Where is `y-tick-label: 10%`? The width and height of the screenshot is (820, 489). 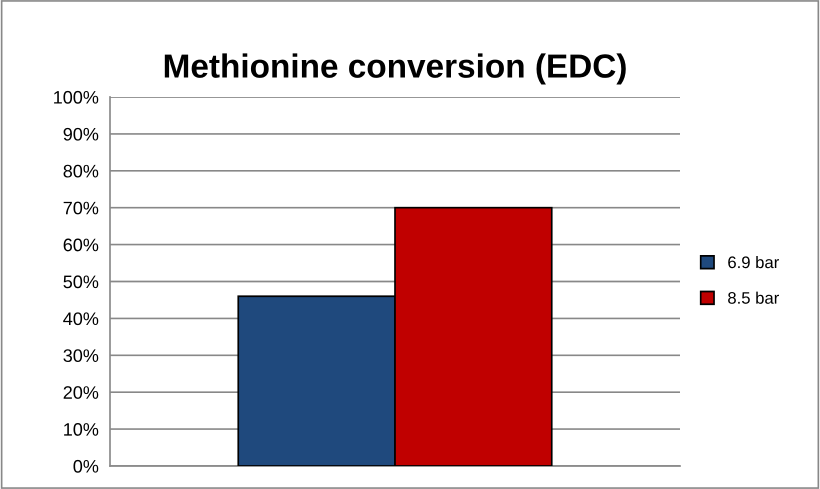 y-tick-label: 10% is located at coordinates (81, 429).